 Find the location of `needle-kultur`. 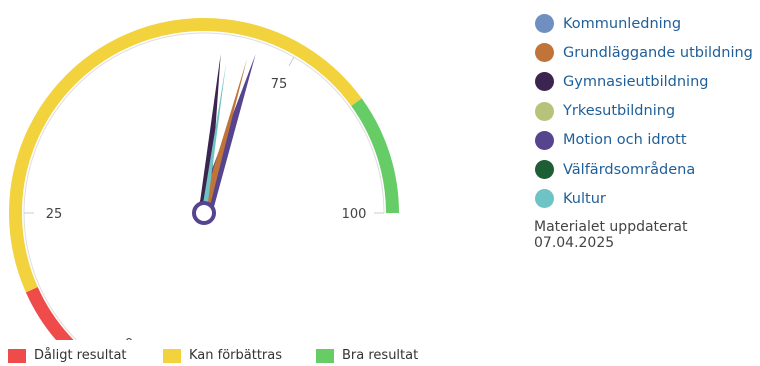

needle-kultur is located at coordinates (214, 138).